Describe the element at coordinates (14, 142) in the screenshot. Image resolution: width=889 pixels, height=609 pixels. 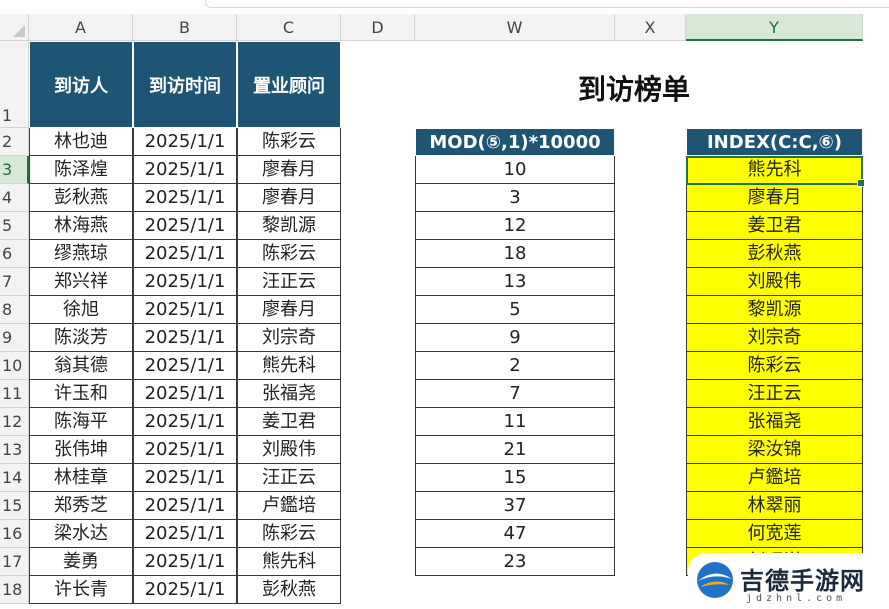
I see `row-header-2: 2` at that location.